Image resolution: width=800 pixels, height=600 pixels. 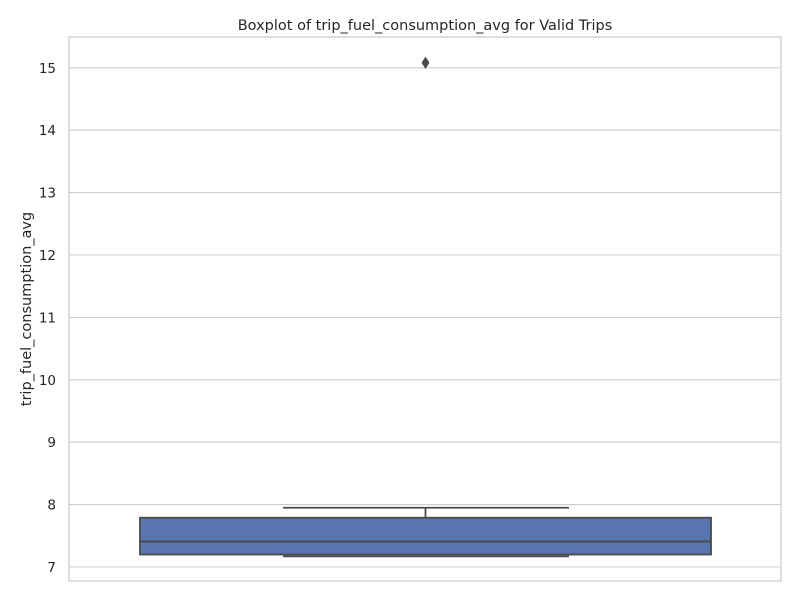 I want to click on y-tick-labels: 7 8 9 10 11 12 13 14 15, so click(x=47, y=318).